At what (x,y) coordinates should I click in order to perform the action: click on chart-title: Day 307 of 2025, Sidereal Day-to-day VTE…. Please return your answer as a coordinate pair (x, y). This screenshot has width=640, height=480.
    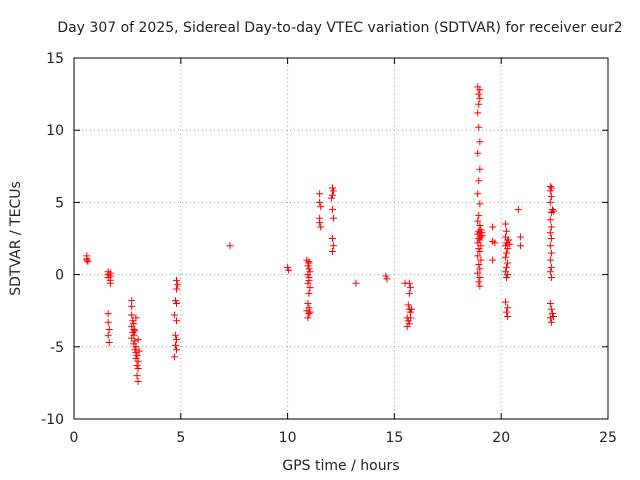
    Looking at the image, I should click on (339, 28).